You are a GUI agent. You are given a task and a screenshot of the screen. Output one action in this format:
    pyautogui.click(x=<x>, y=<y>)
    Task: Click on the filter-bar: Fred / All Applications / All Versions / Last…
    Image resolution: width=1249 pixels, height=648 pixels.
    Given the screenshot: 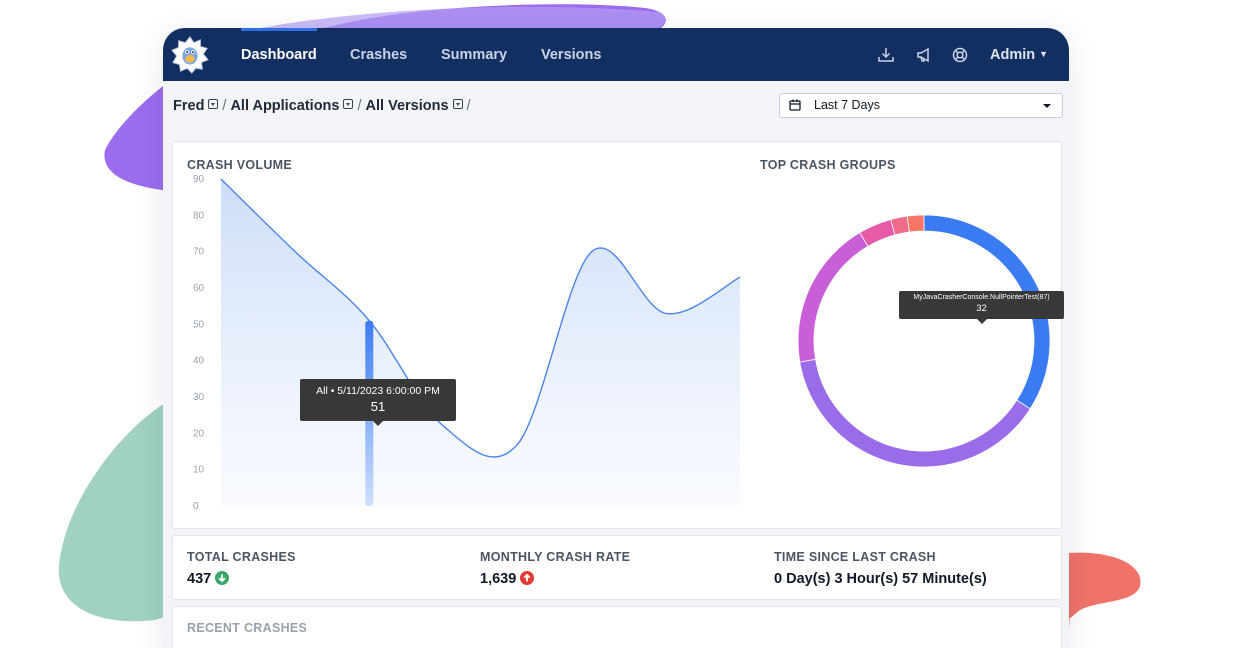 What is the action you would take?
    pyautogui.click(x=616, y=104)
    